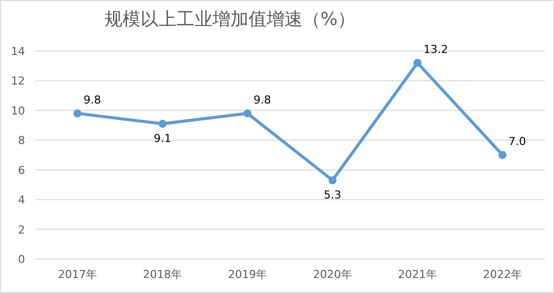  Describe the element at coordinates (21, 141) in the screenshot. I see `y-tick-label: 8` at that location.